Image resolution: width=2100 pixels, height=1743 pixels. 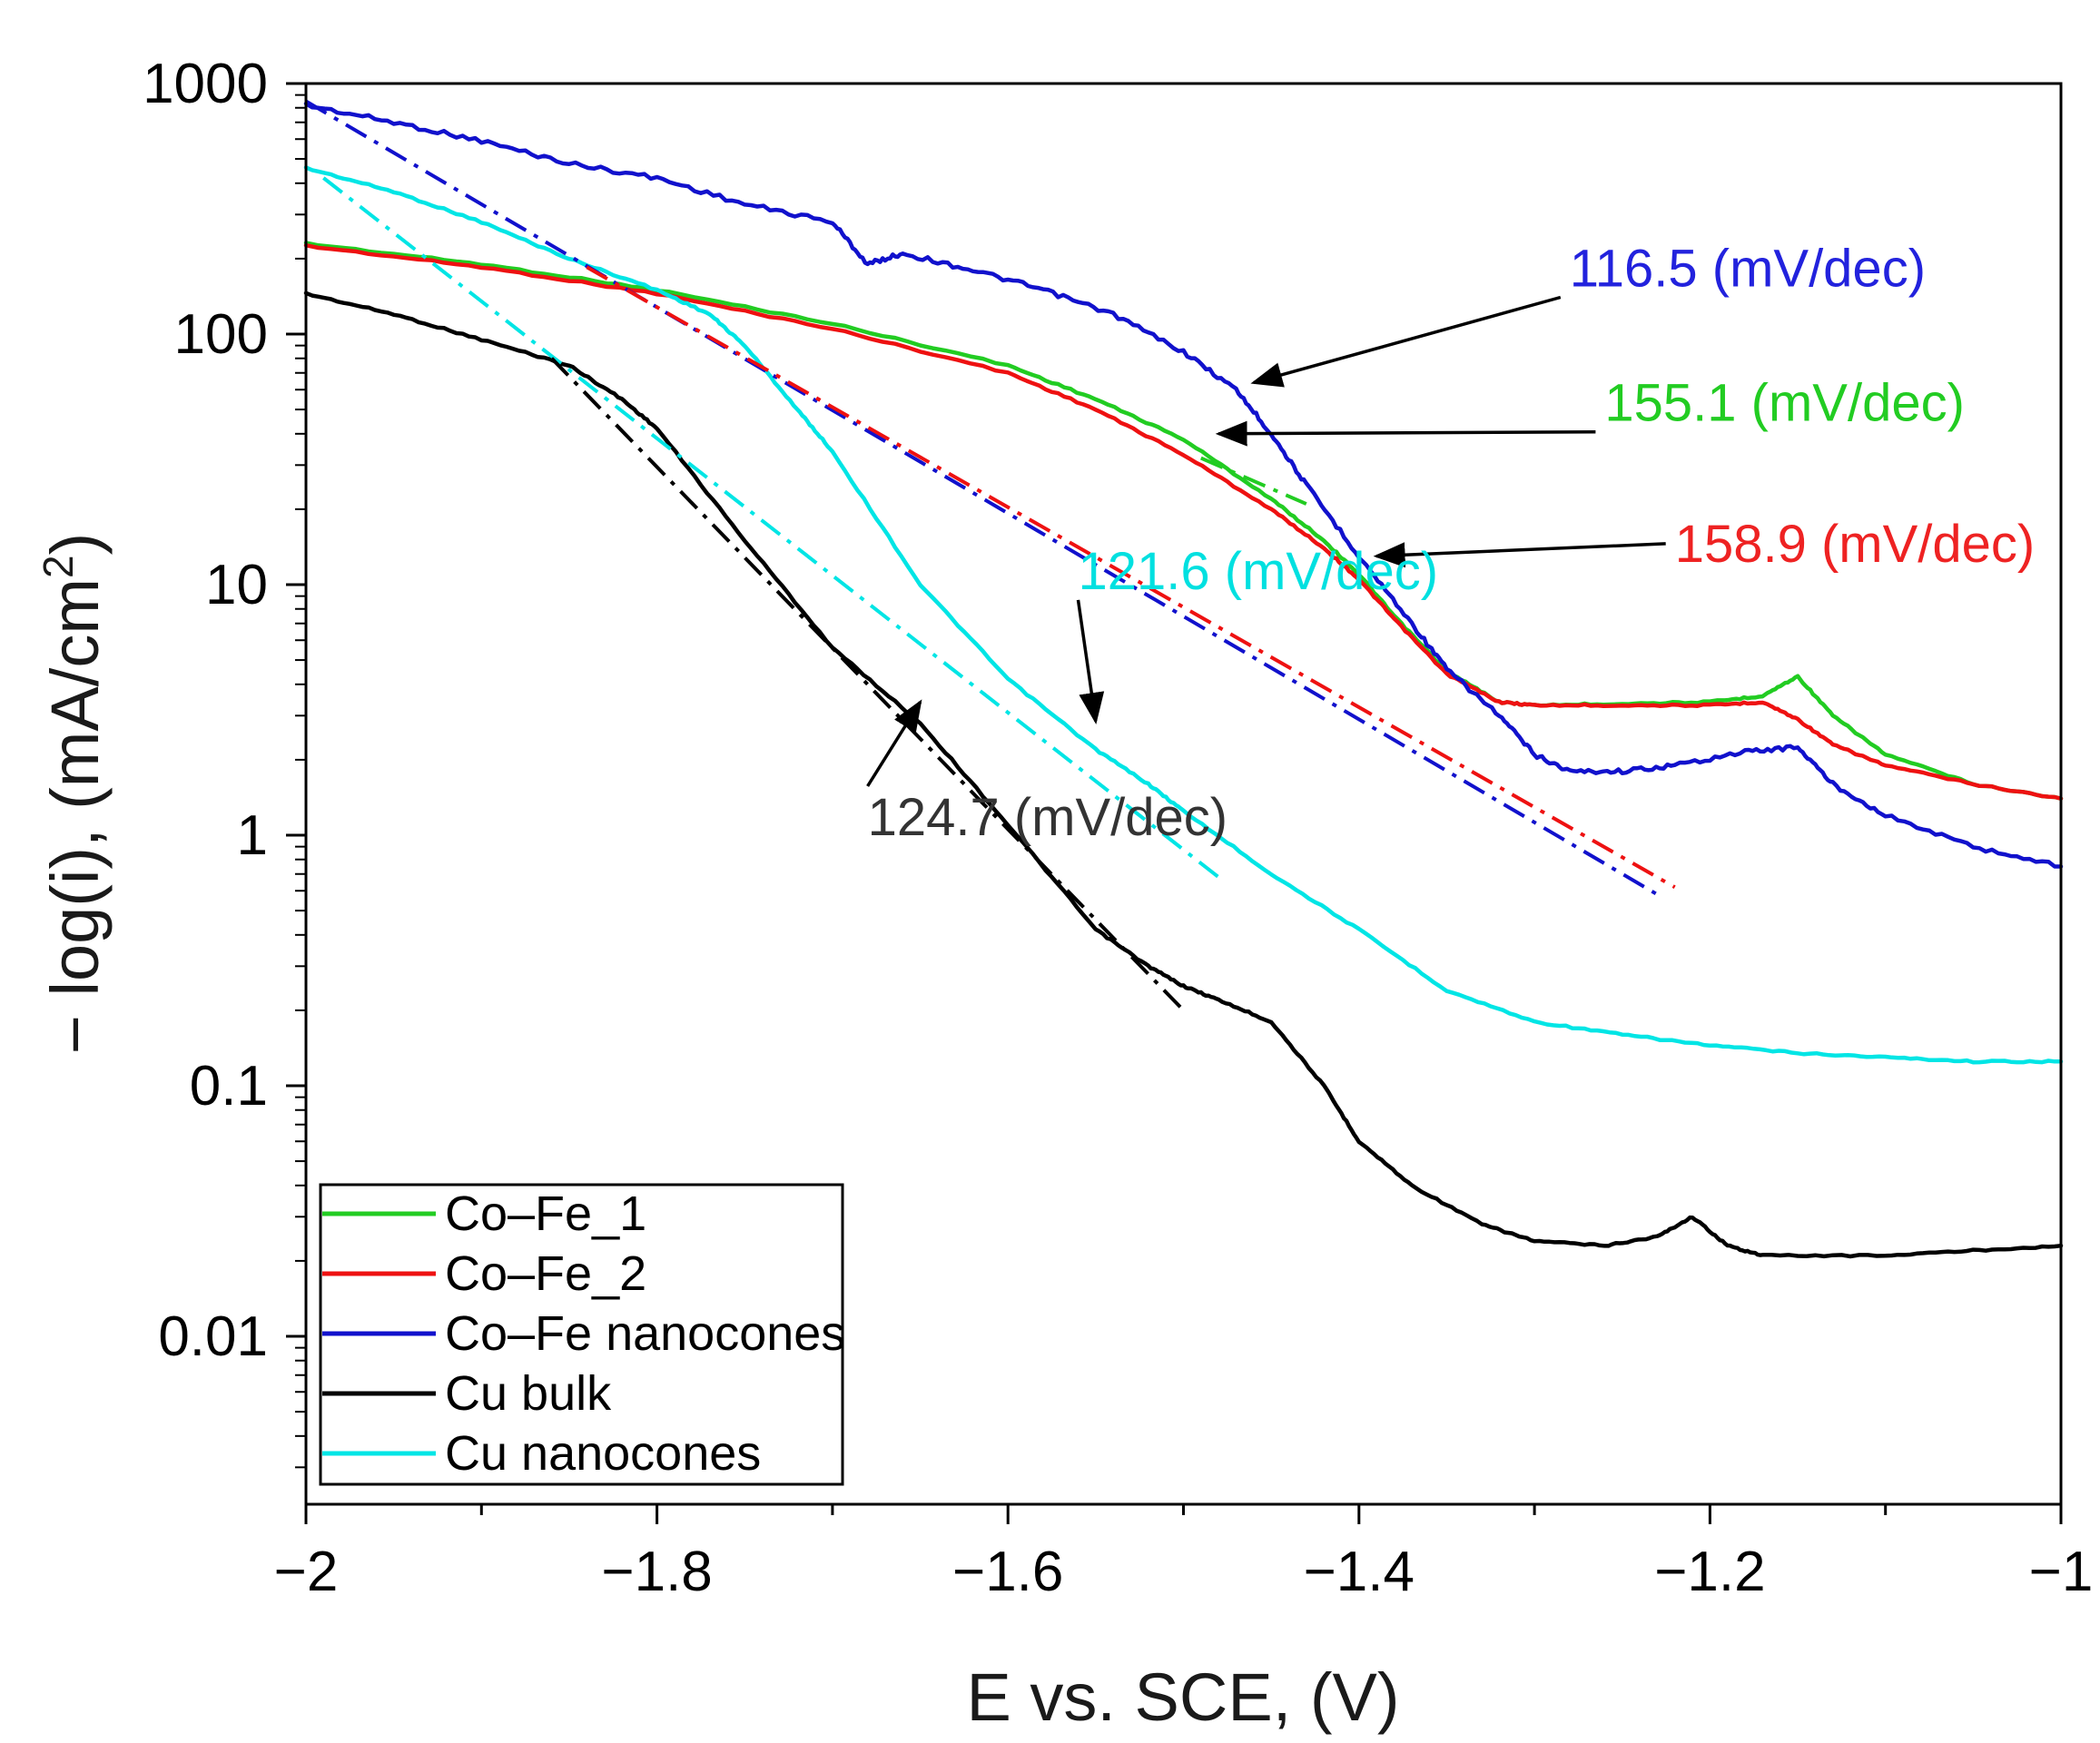 What do you see at coordinates (1007, 1572) in the screenshot?
I see `x-tick-label: −1.6` at bounding box center [1007, 1572].